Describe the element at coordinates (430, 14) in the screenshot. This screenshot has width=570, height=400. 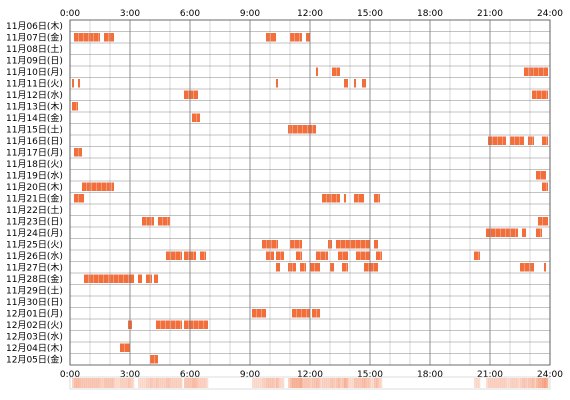
I see `x-tick-label-top: 18:00` at that location.